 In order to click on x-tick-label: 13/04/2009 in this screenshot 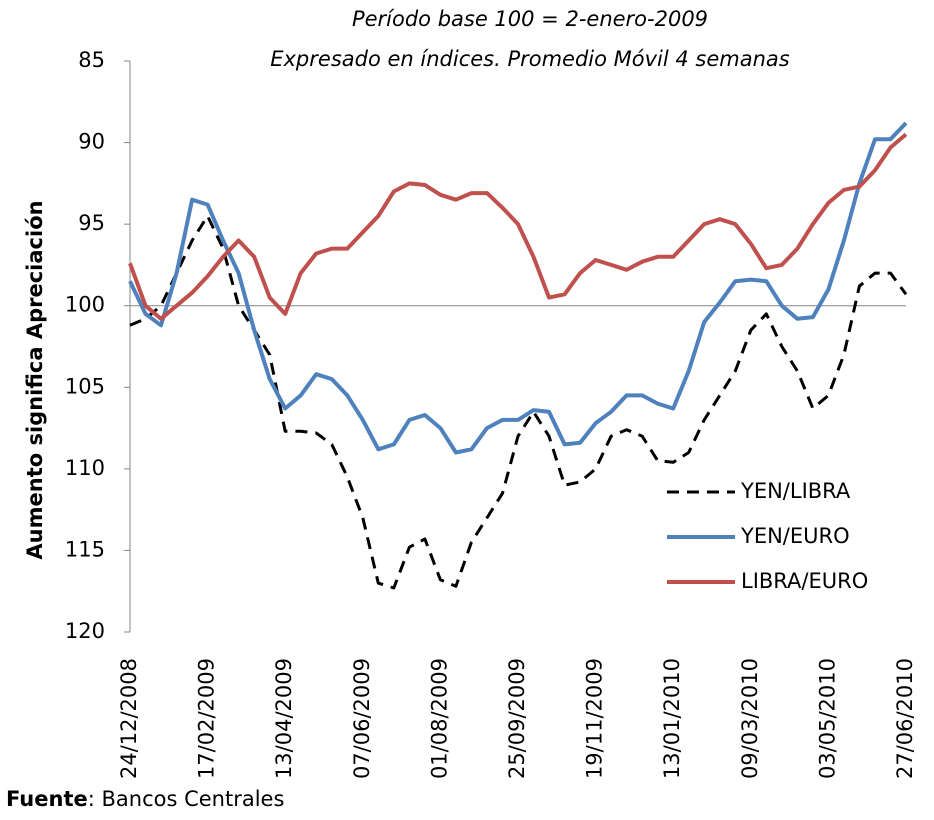, I will do `click(284, 718)`.